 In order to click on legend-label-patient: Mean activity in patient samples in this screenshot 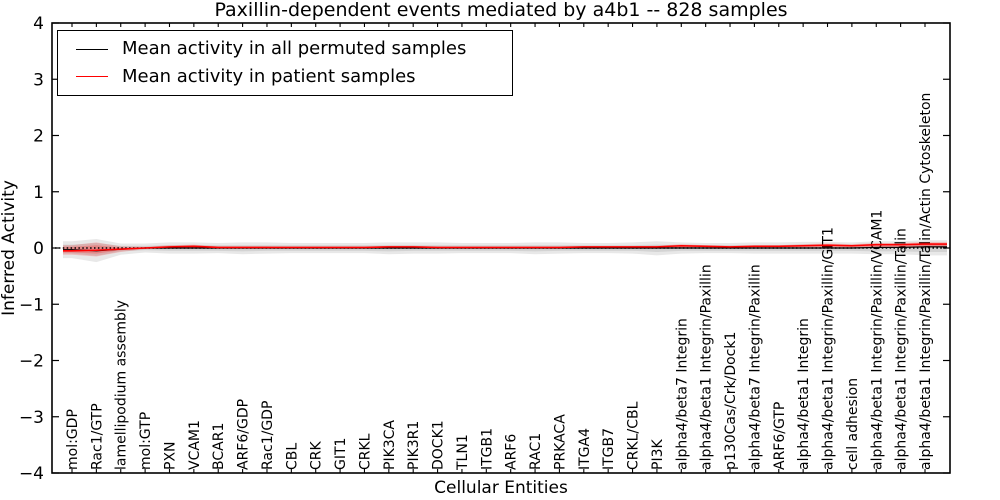, I will do `click(269, 76)`.